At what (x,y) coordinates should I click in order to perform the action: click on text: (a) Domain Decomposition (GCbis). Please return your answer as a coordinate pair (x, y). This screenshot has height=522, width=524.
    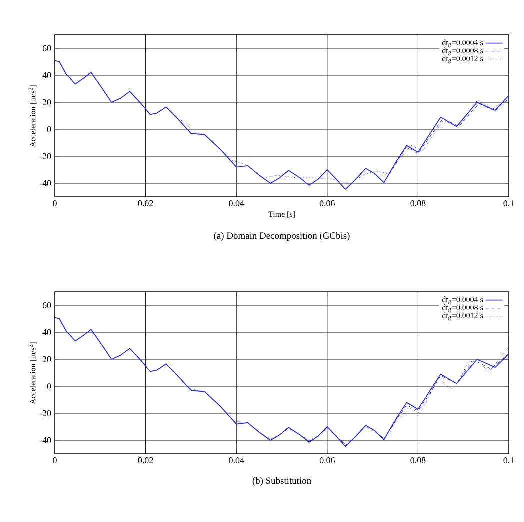
    Looking at the image, I should click on (282, 236).